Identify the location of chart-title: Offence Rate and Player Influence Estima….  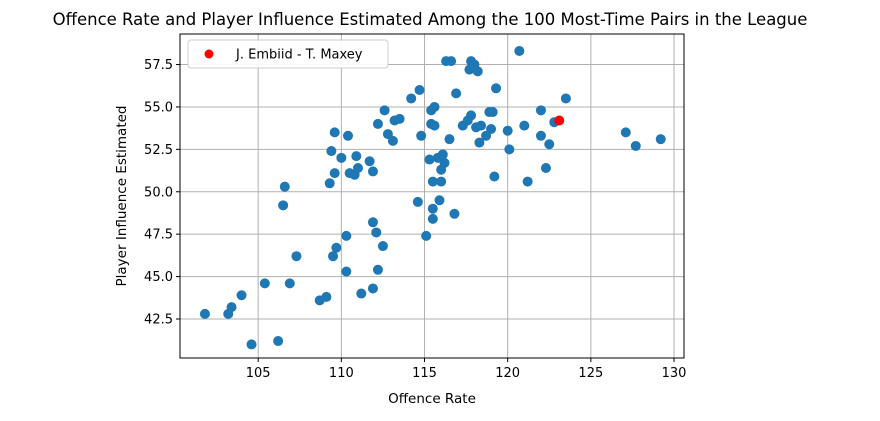
(430, 19).